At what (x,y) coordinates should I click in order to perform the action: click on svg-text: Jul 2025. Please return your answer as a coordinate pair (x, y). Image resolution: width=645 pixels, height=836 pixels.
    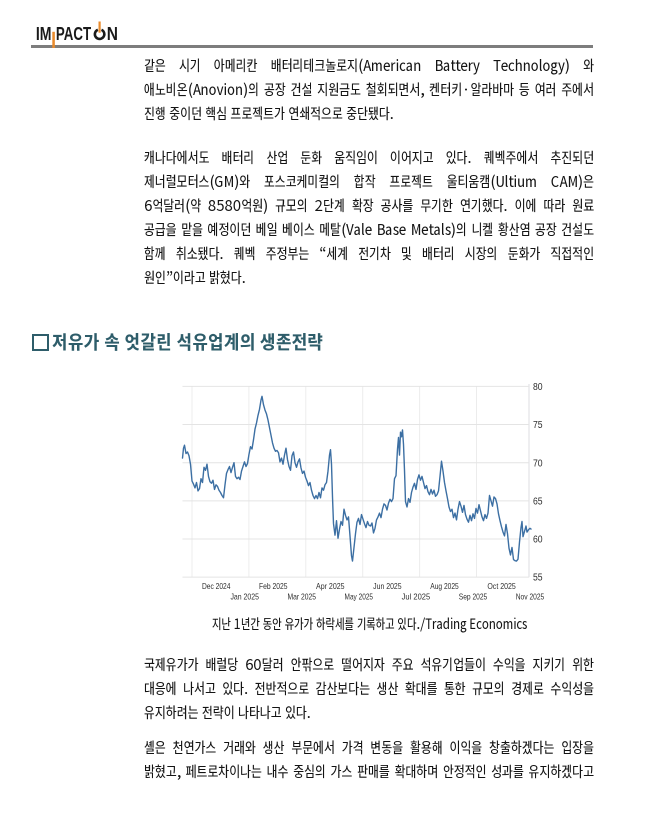
    Looking at the image, I should click on (416, 597).